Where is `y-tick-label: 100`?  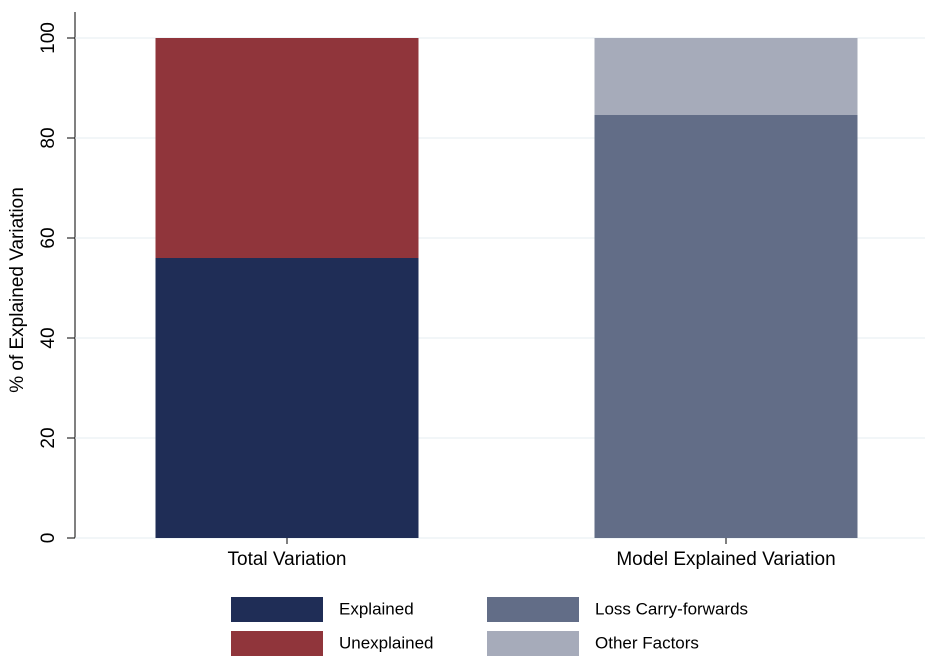 y-tick-label: 100 is located at coordinates (48, 38).